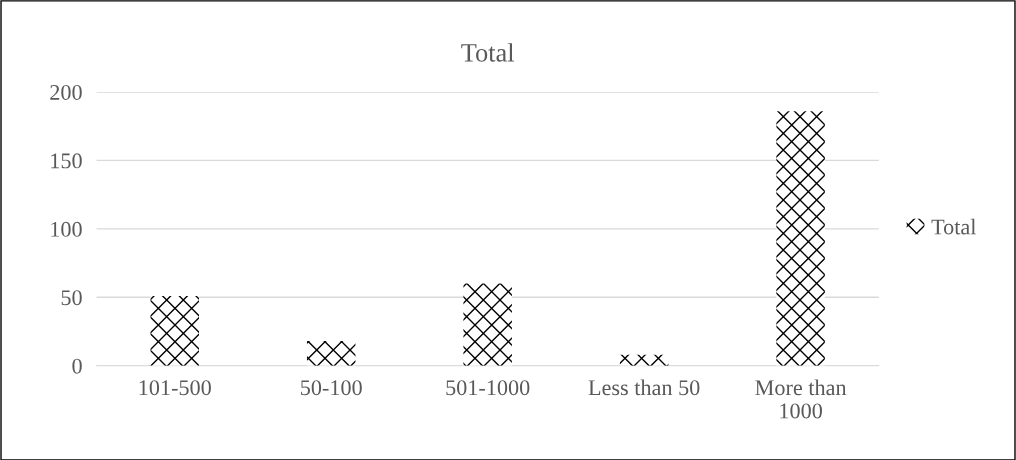 The image size is (1016, 460). I want to click on y-tick-label: 150, so click(66, 161).